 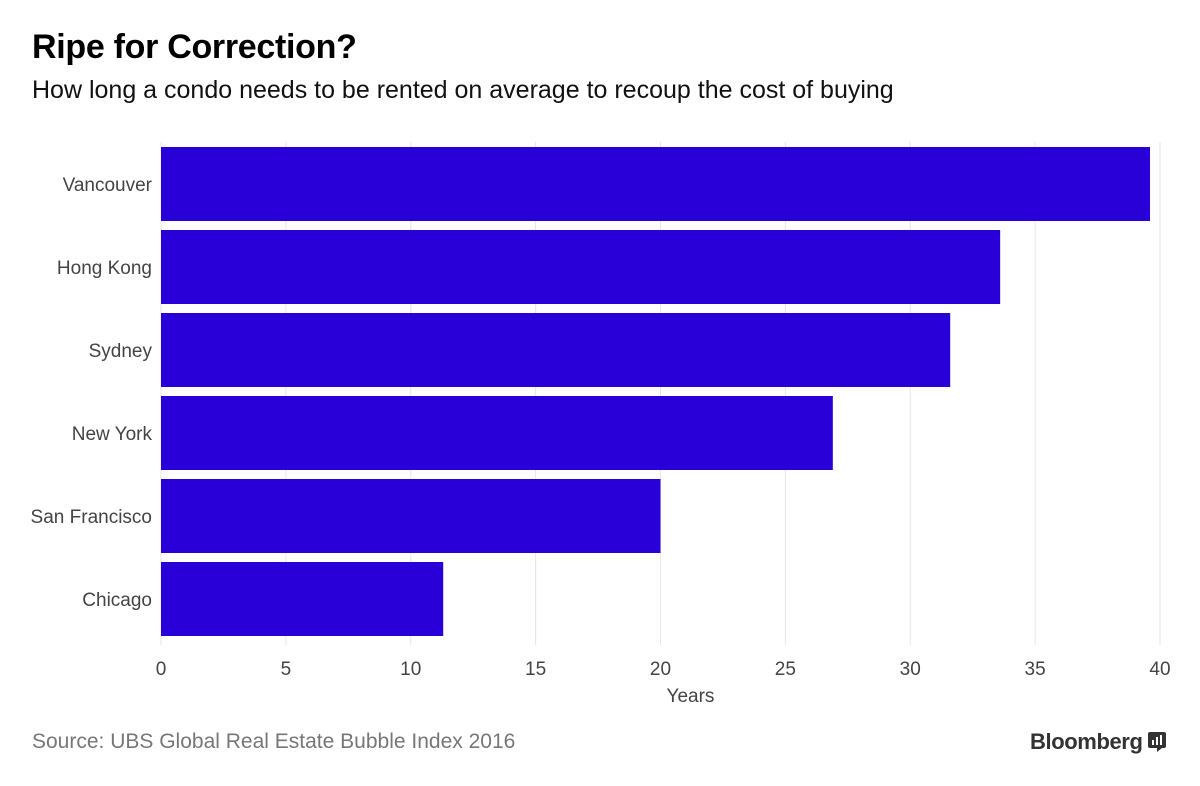 I want to click on bar-hong-kong, so click(x=581, y=267).